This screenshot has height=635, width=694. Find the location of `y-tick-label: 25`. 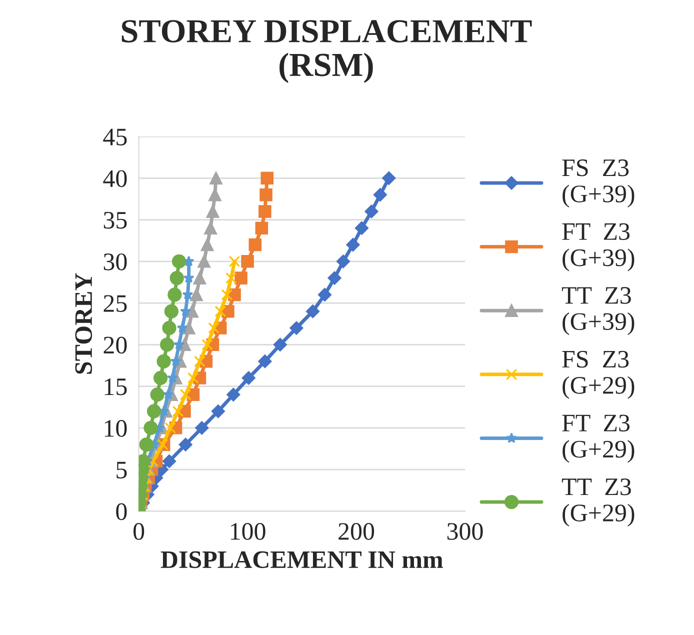

y-tick-label: 25 is located at coordinates (115, 303).